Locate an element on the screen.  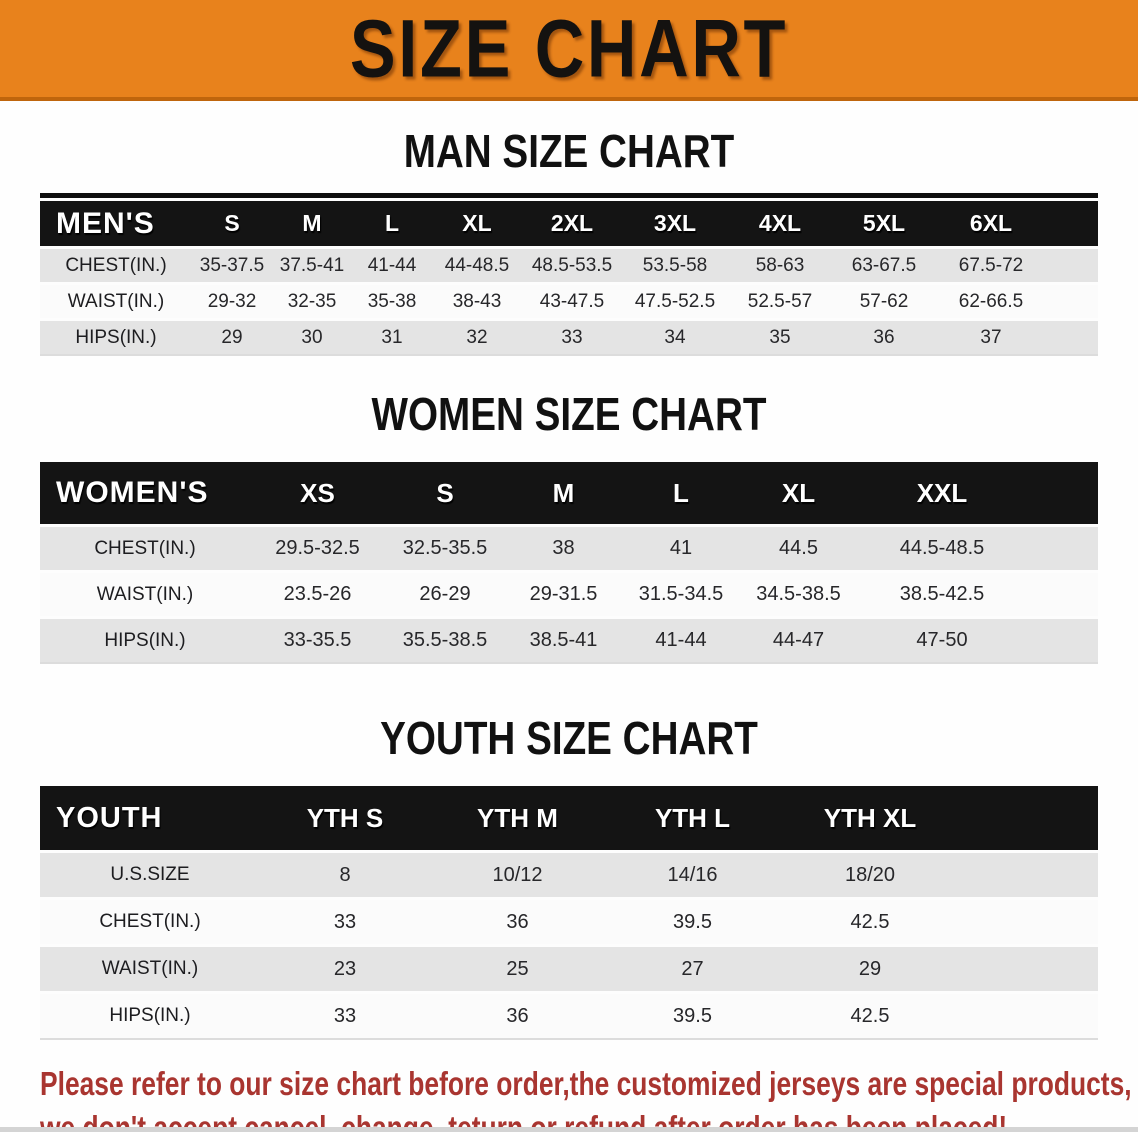
size-cell: 39.5 is located at coordinates (692, 1015).